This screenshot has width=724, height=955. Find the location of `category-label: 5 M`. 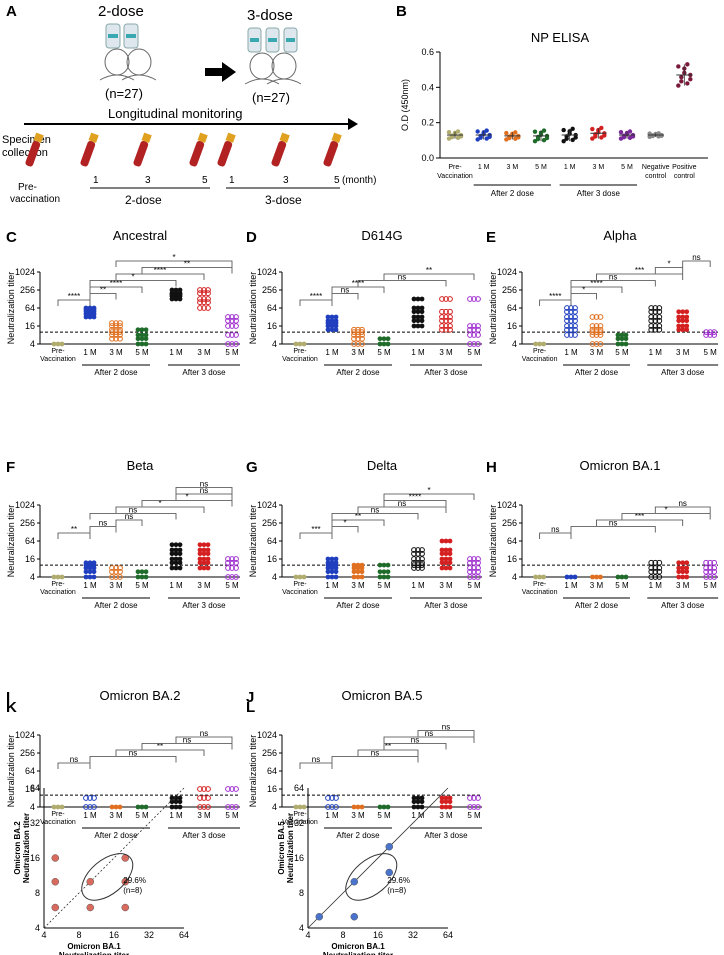

category-label: 5 M is located at coordinates (142, 585).